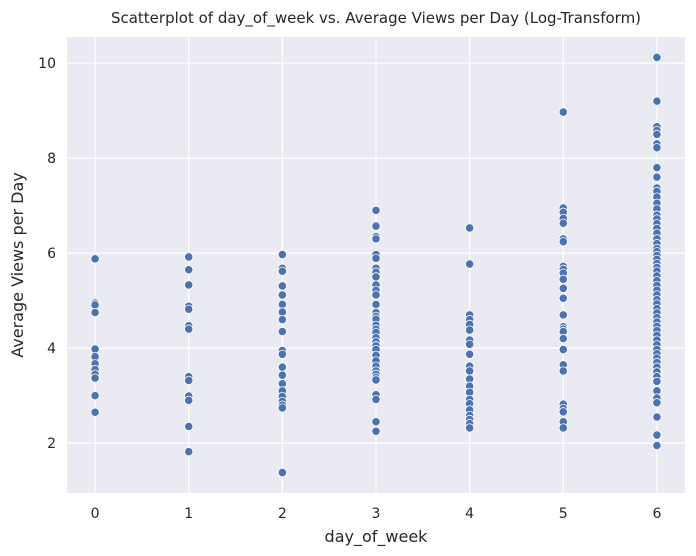 The image size is (696, 556). What do you see at coordinates (469, 514) in the screenshot?
I see `x-tick-label: 4` at bounding box center [469, 514].